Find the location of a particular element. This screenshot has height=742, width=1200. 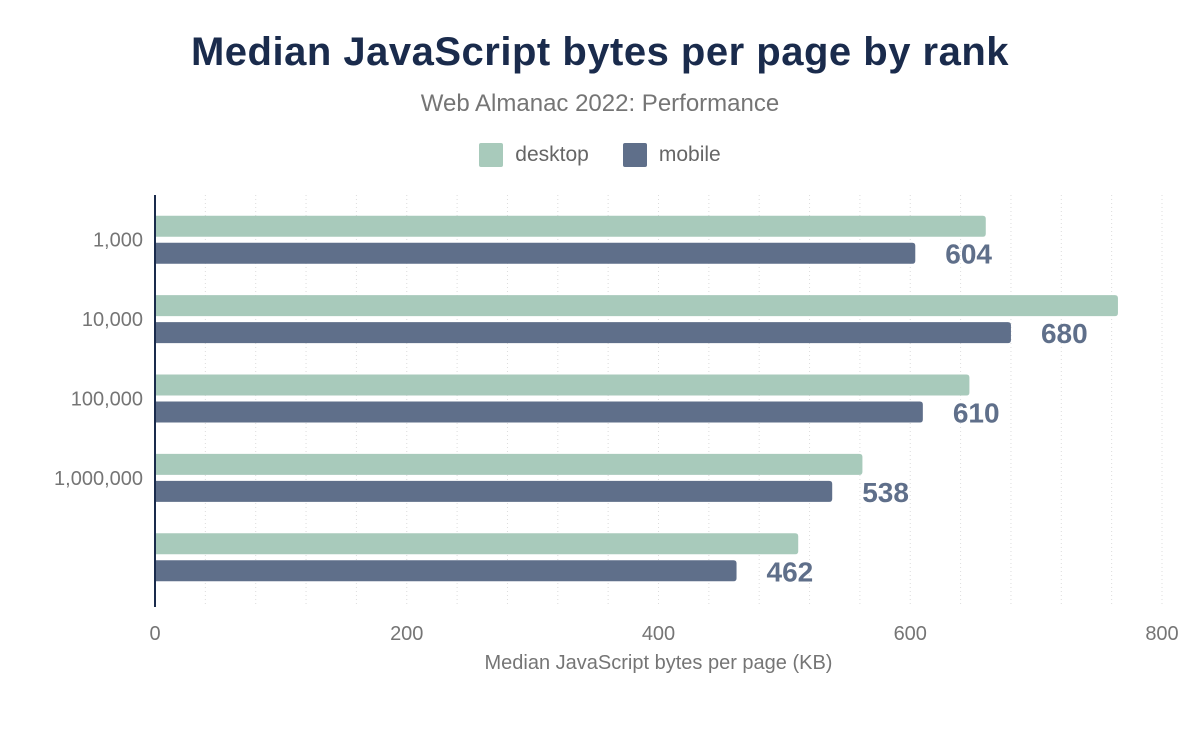

legend-swatch-mobile is located at coordinates (634, 155).